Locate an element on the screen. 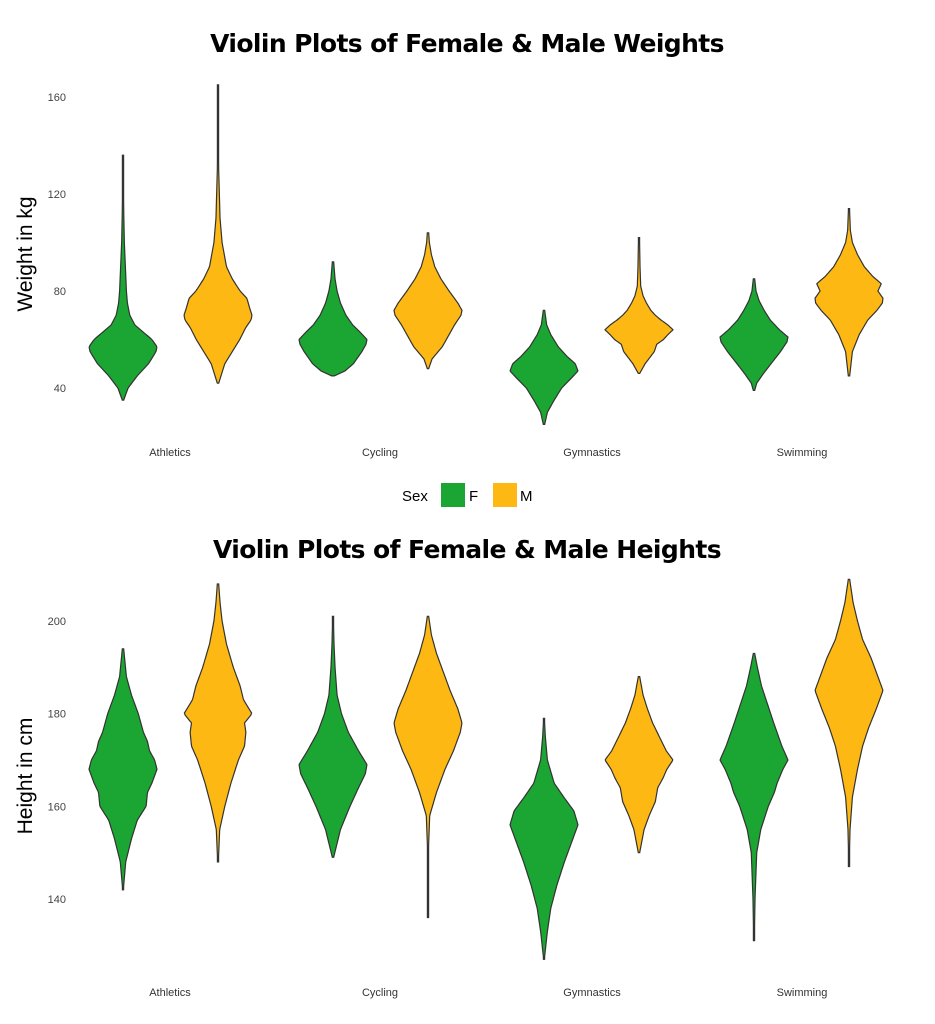 Image resolution: width=935 pixels, height=1024 pixels. y-tick-label: 140 is located at coordinates (57, 900).